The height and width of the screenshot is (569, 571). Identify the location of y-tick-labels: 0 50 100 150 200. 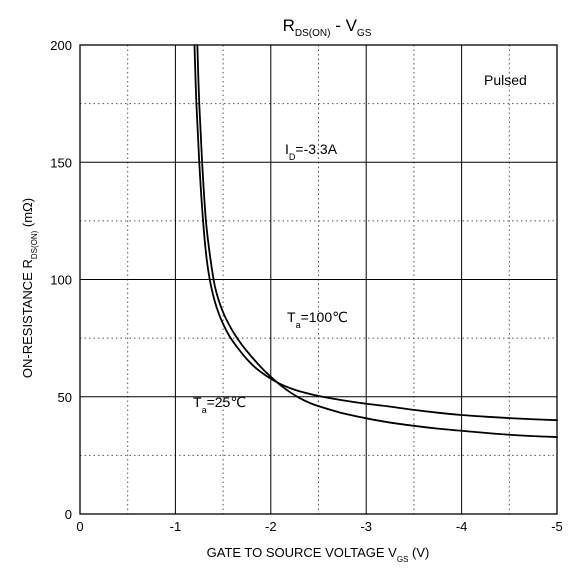
(61, 280).